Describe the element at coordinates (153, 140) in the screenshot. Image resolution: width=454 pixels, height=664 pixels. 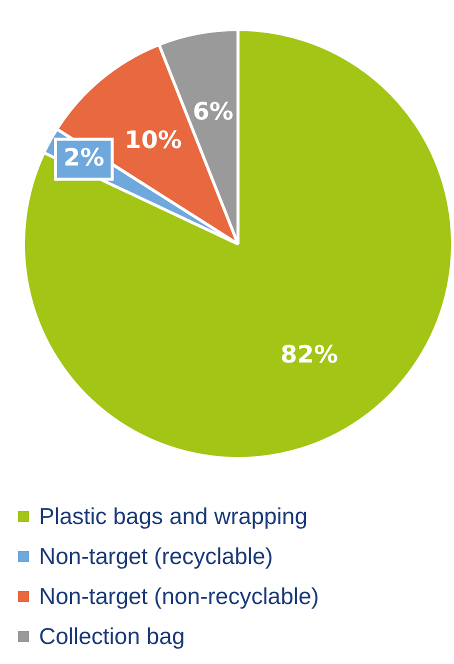
I see `data-label: 10%` at that location.